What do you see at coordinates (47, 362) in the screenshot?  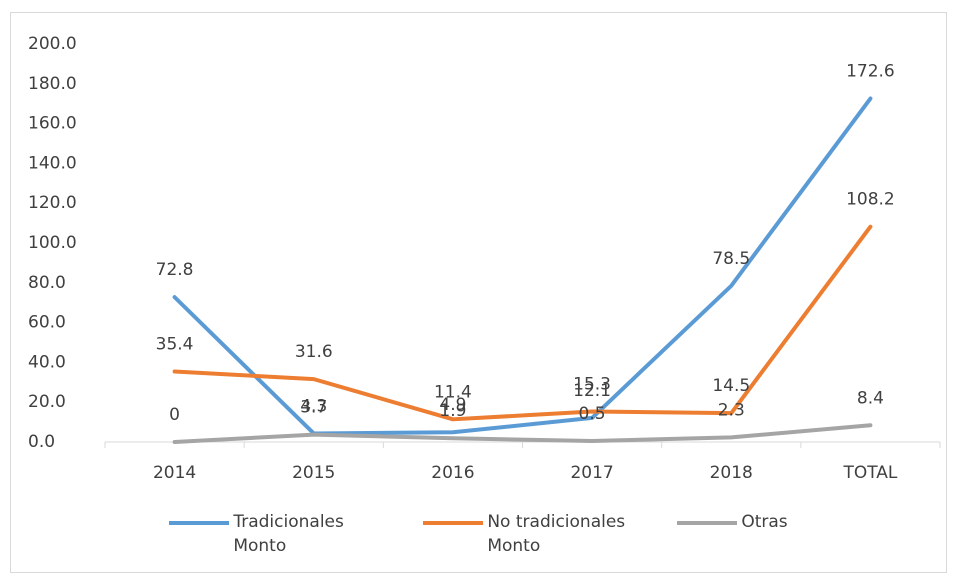 I see `y-tick-label: 40.0` at bounding box center [47, 362].